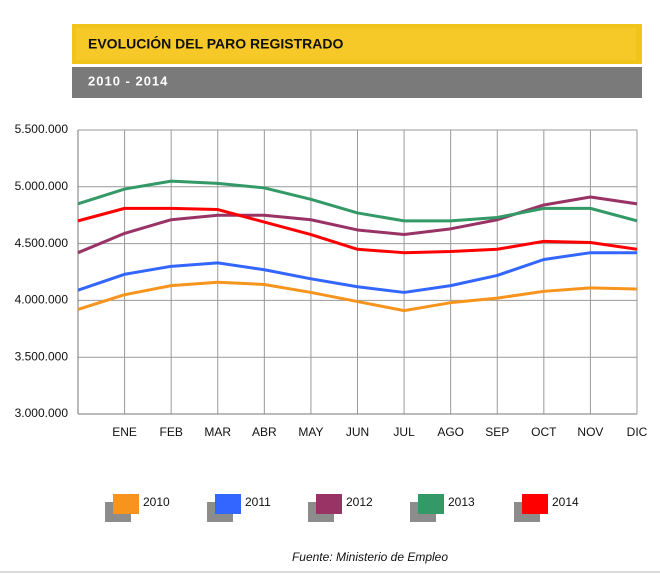  I want to click on x-tick-label: JUL, so click(404, 432).